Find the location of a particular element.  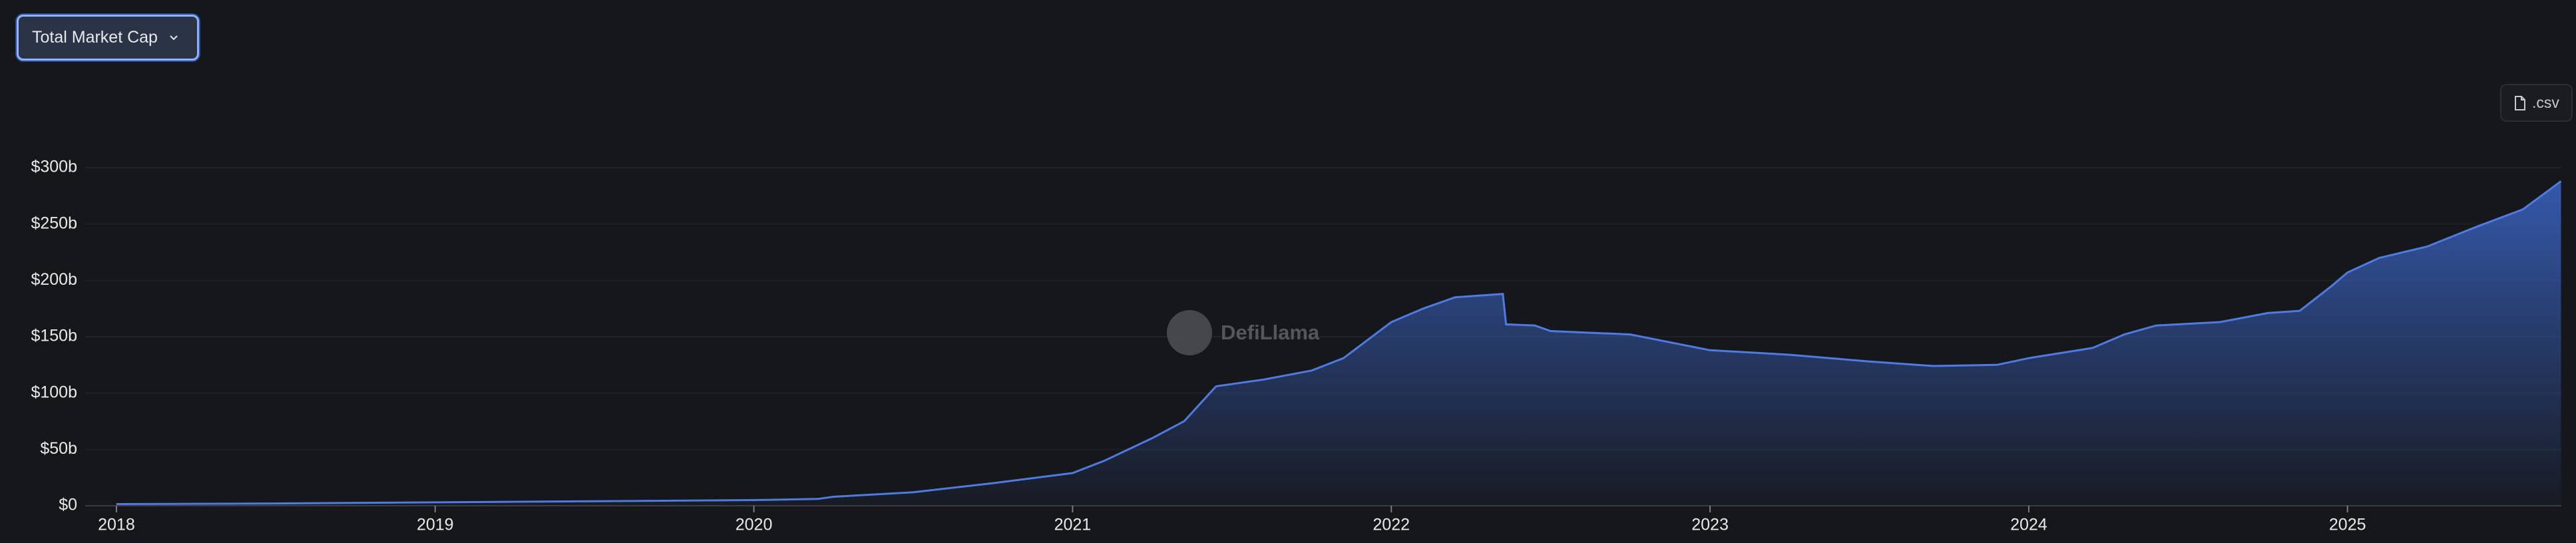

csv-download-button: .csv is located at coordinates (2536, 103).